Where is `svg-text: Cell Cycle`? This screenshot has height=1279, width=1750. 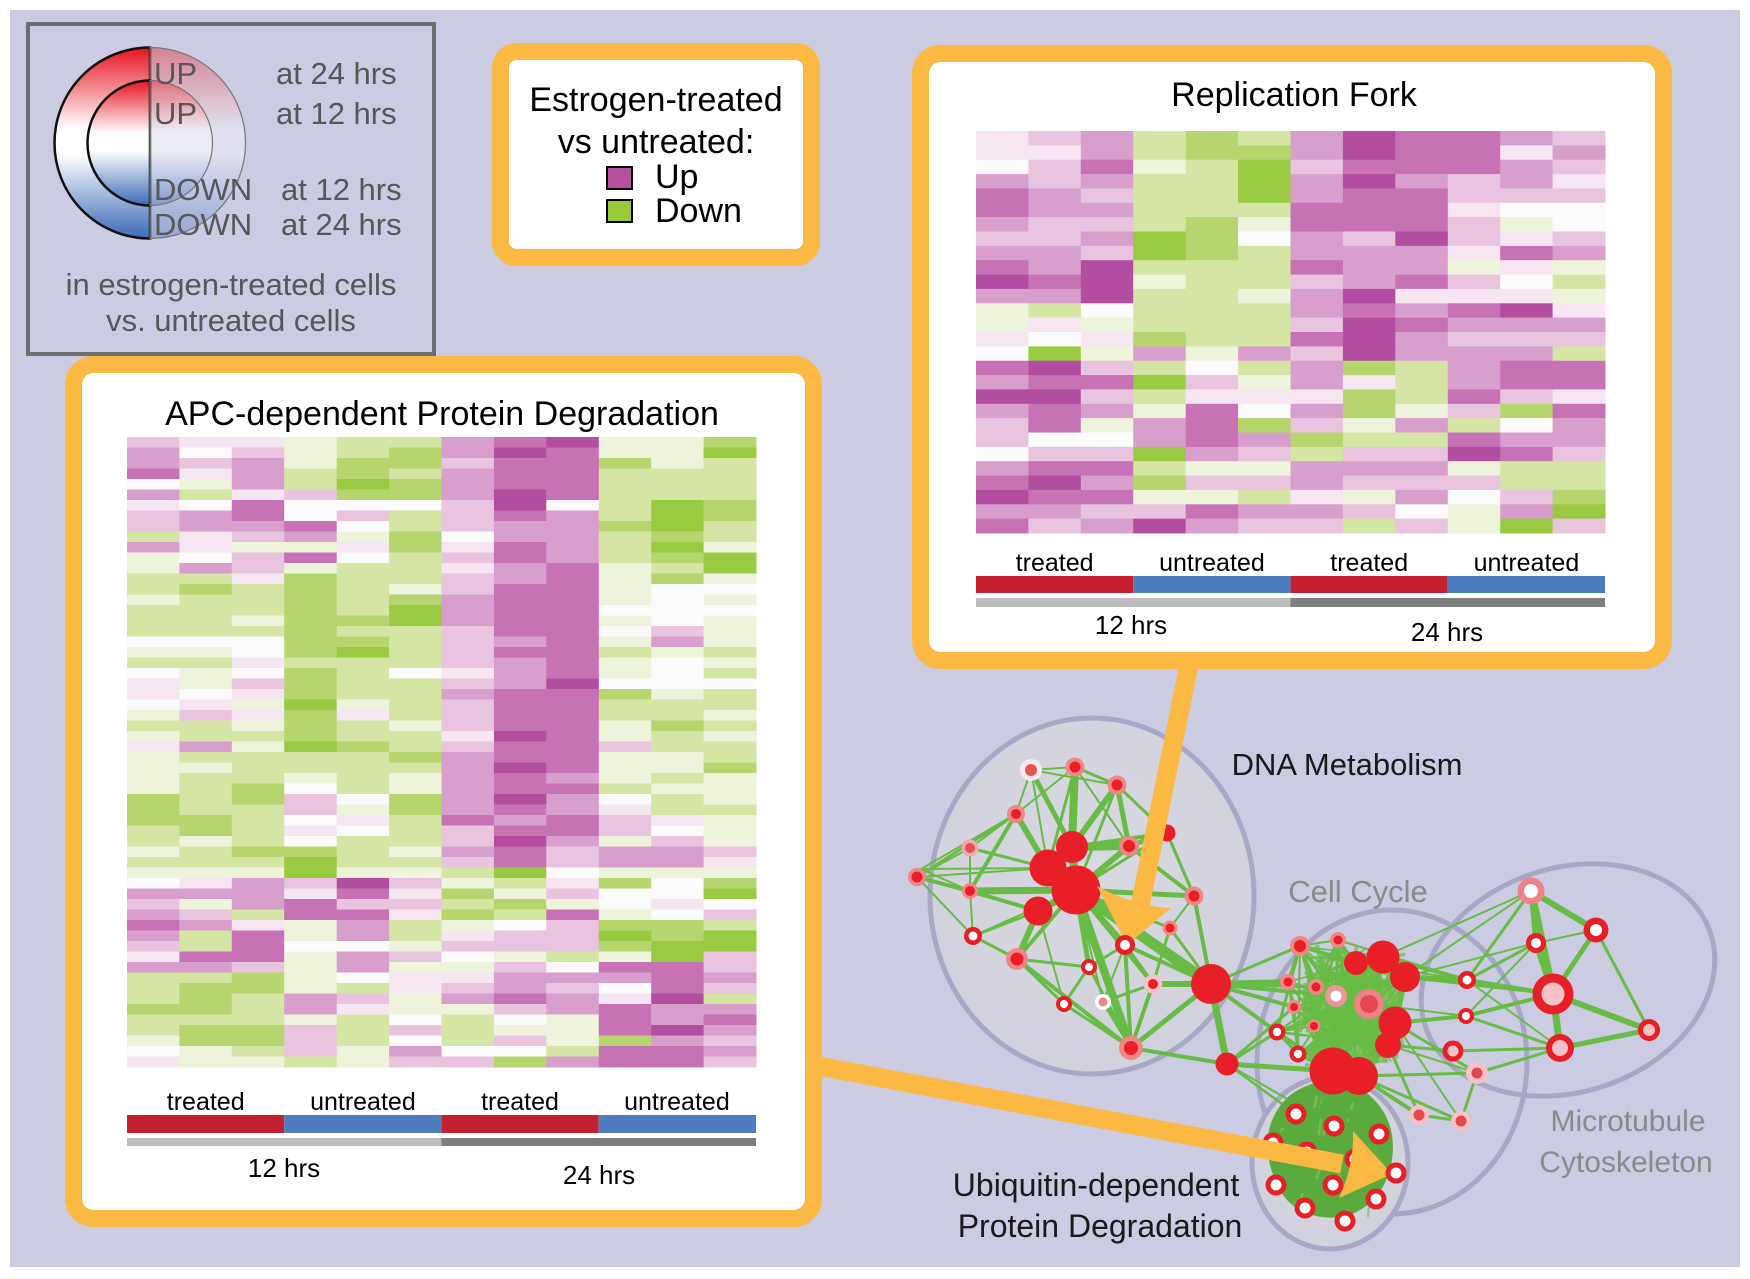 svg-text: Cell Cycle is located at coordinates (1358, 891).